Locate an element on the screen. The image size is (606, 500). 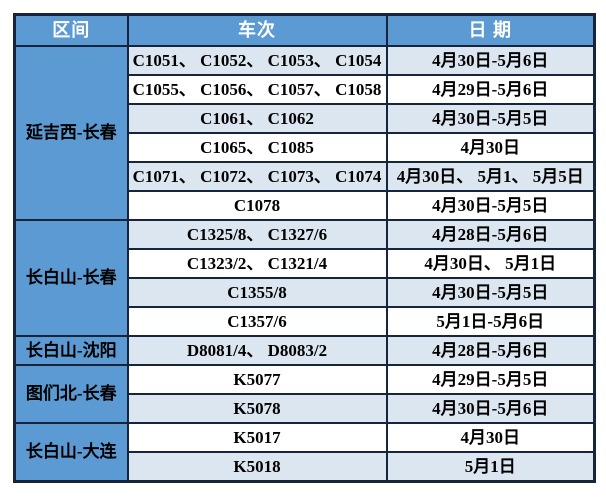
table-row: C1055、 C1056、 C1057、 C1058 4月29日-5月6日 is located at coordinates (305, 89).